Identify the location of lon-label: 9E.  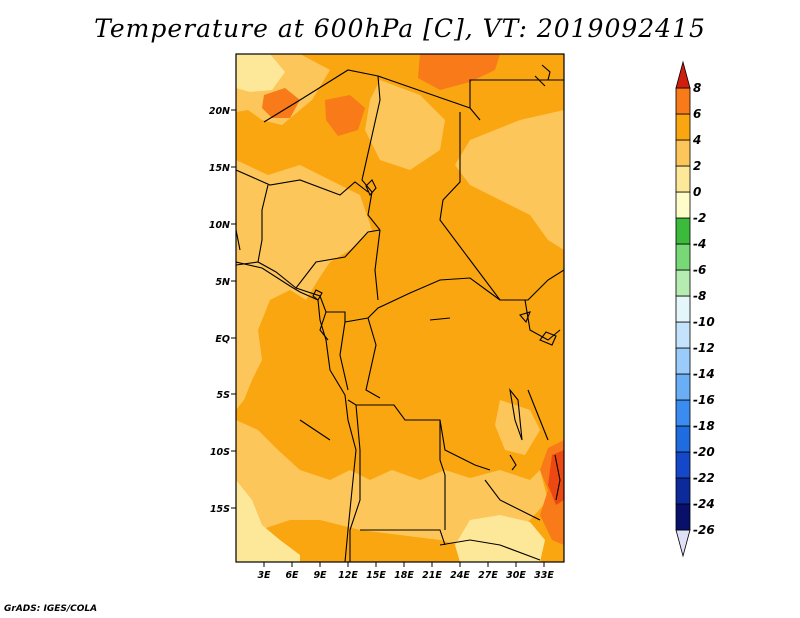
(320, 575).